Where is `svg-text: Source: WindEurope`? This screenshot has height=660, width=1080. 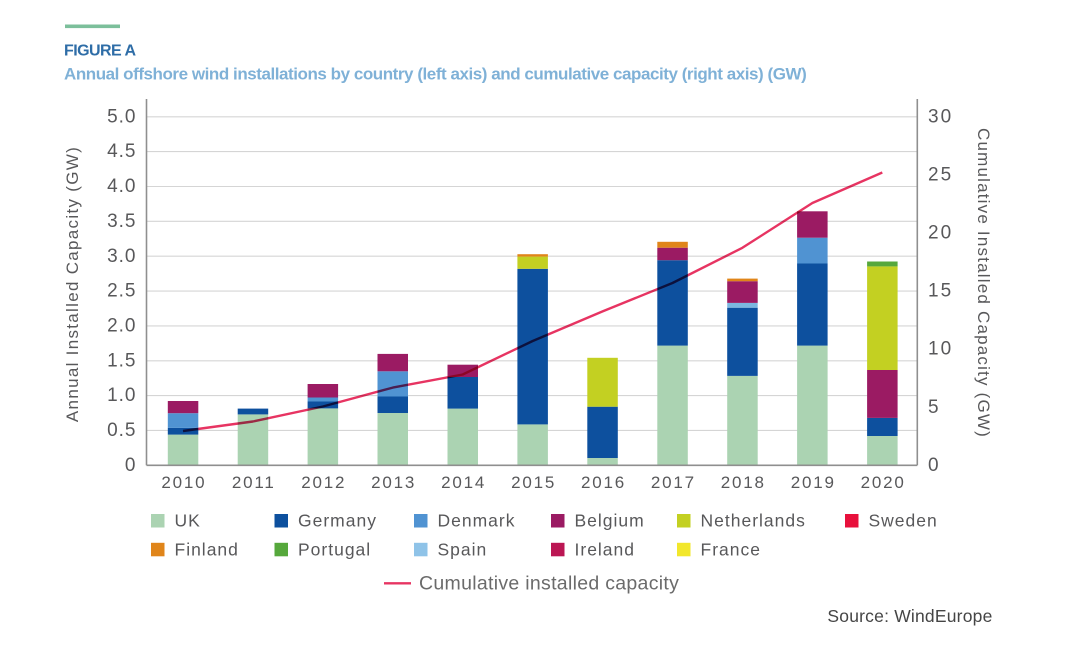
svg-text: Source: WindEurope is located at coordinates (909, 616).